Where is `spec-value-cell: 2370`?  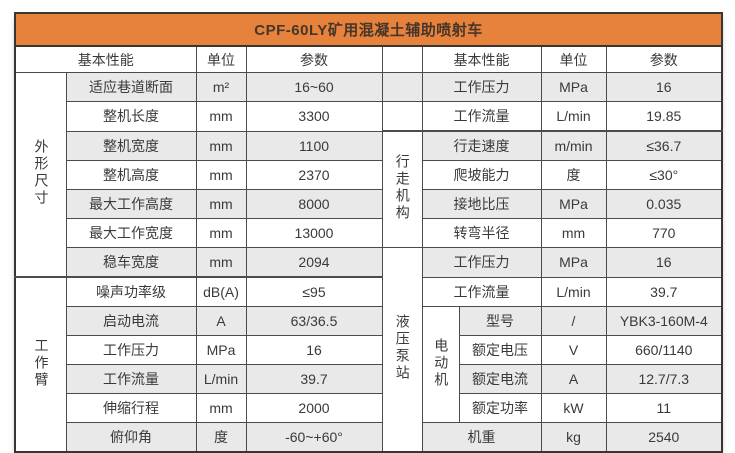 spec-value-cell: 2370 is located at coordinates (314, 175).